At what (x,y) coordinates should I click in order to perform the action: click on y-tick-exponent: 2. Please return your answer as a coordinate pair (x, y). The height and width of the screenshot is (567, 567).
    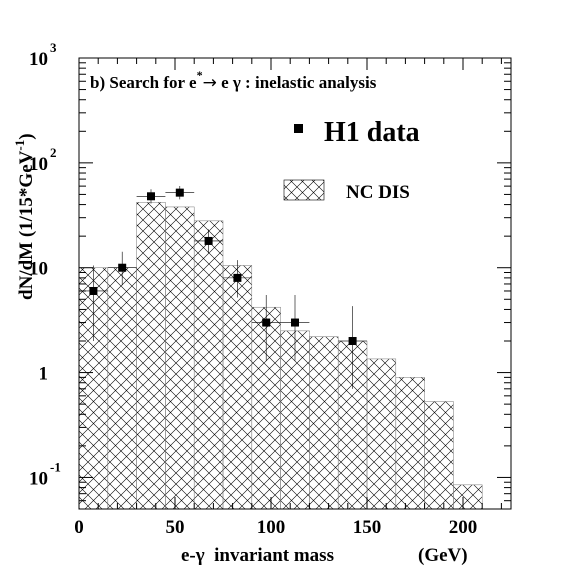
    Looking at the image, I should click on (53, 152).